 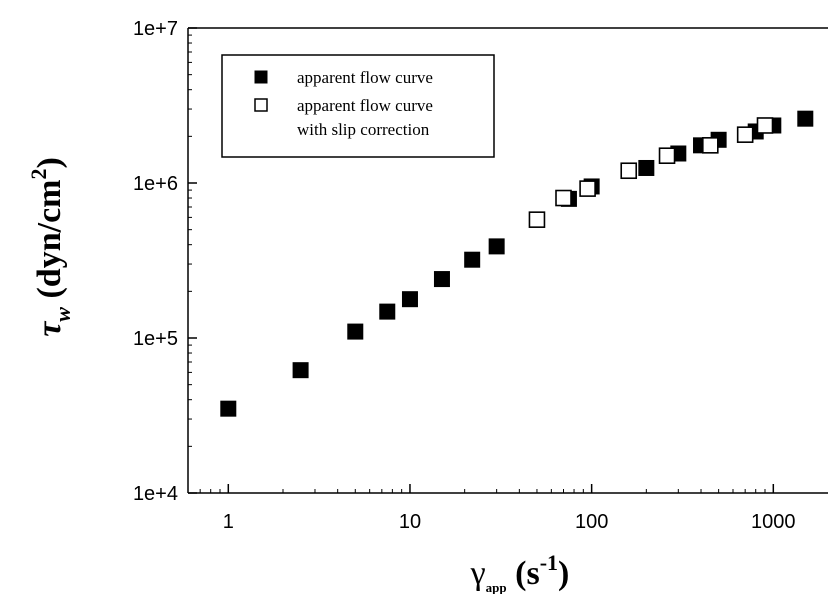 What do you see at coordinates (155, 494) in the screenshot?
I see `y-tick-label: 1e+4` at bounding box center [155, 494].